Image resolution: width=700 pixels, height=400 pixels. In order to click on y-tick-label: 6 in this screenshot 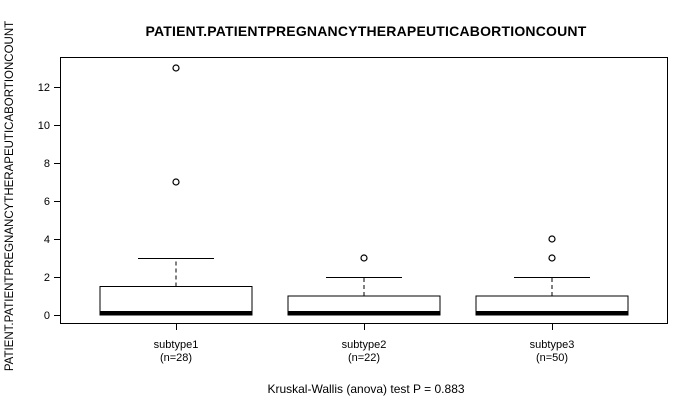, I will do `click(47, 202)`.